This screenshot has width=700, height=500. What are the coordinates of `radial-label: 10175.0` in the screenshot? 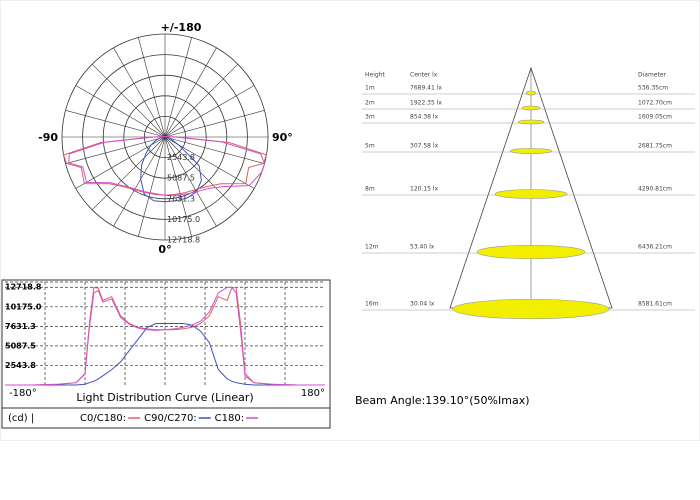 It's located at (183, 219).